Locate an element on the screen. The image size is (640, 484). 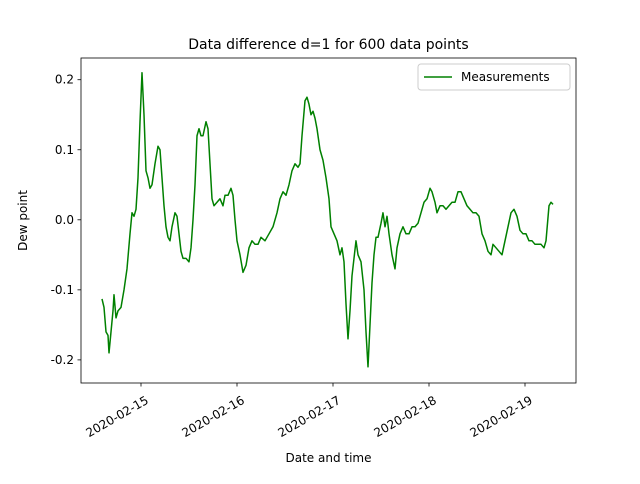
y-tick-label: -0.2 is located at coordinates (62, 360).